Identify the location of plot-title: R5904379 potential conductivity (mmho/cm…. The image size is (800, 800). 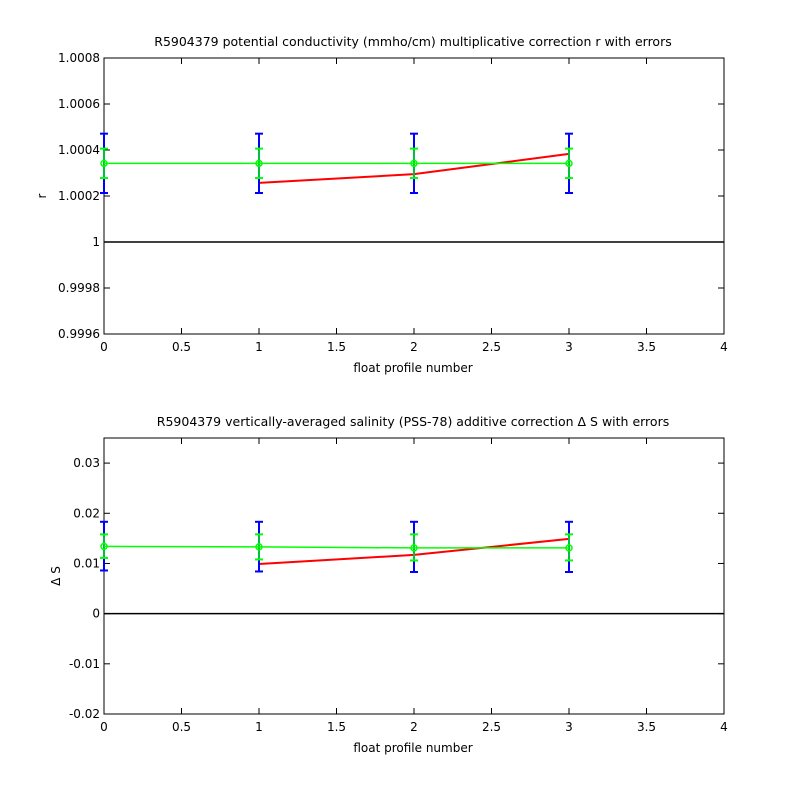
(412, 41).